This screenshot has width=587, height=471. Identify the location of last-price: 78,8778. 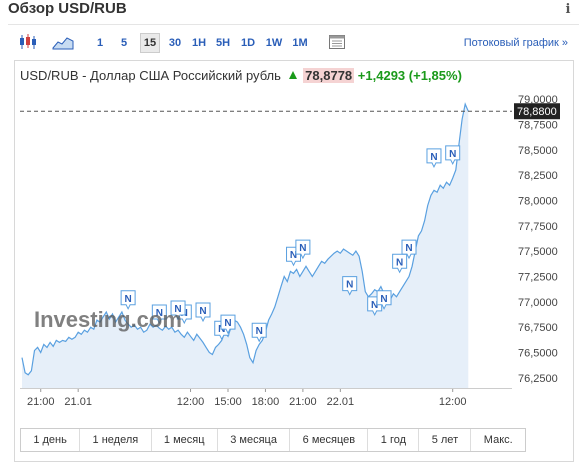
(329, 75).